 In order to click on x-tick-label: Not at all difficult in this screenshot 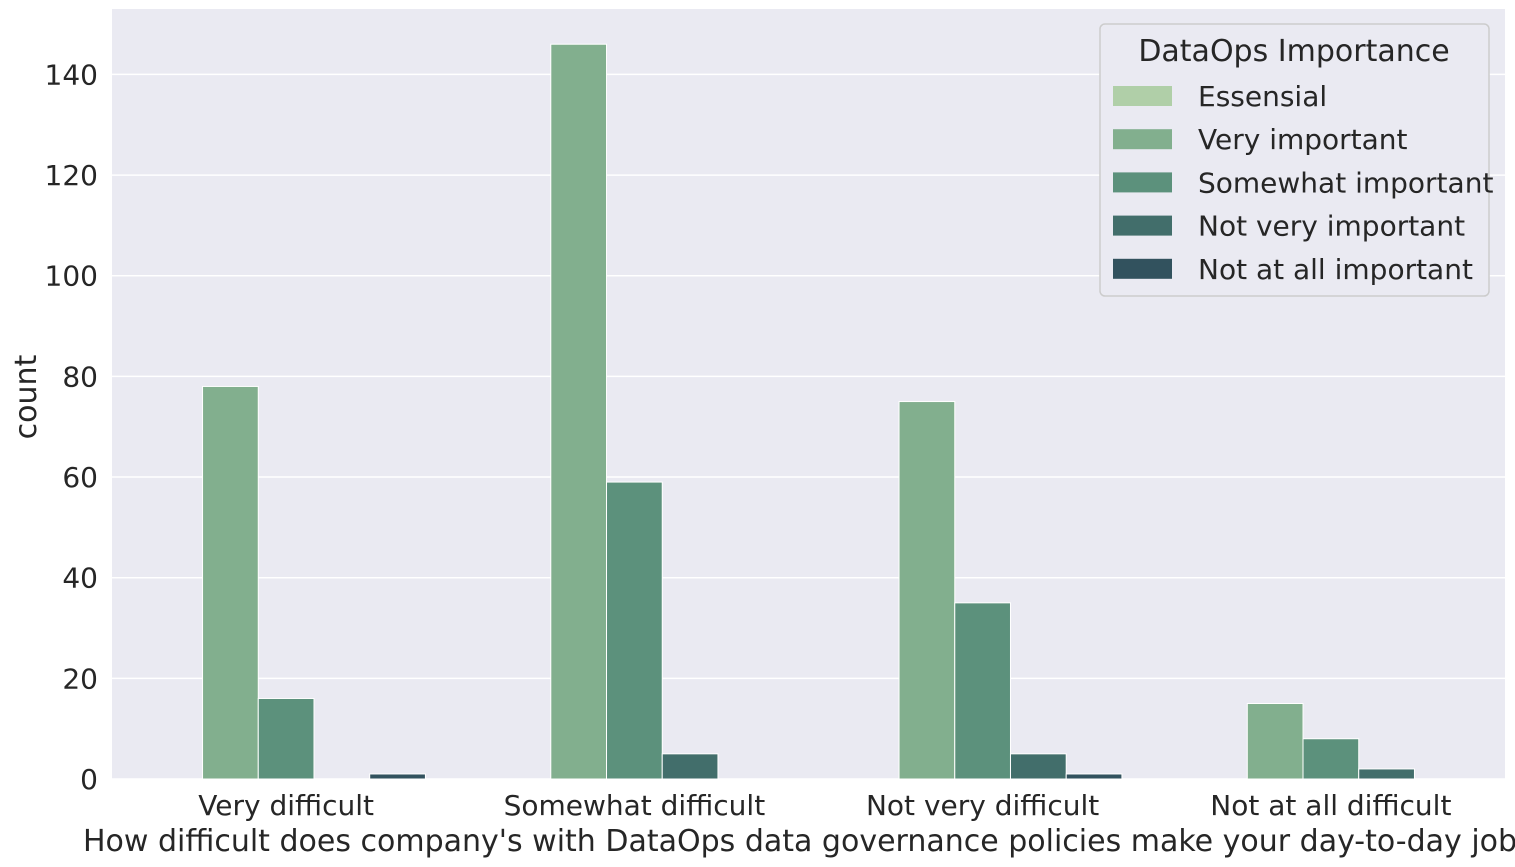, I will do `click(1330, 805)`.